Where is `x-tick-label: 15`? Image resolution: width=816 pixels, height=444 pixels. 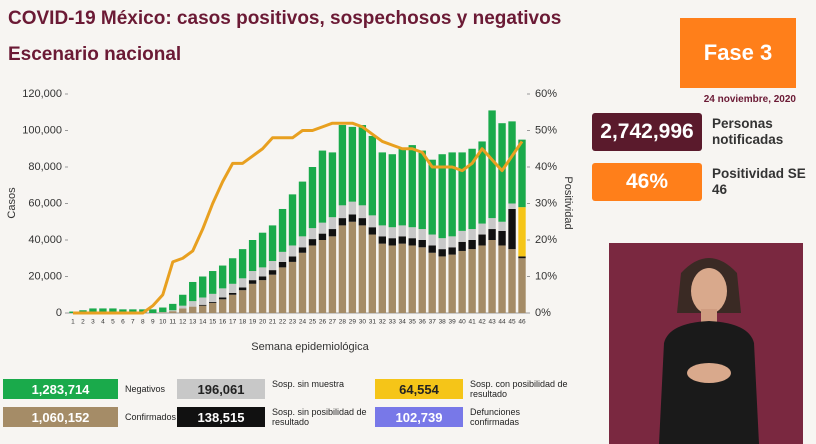 x-tick-label: 15 is located at coordinates (213, 322).